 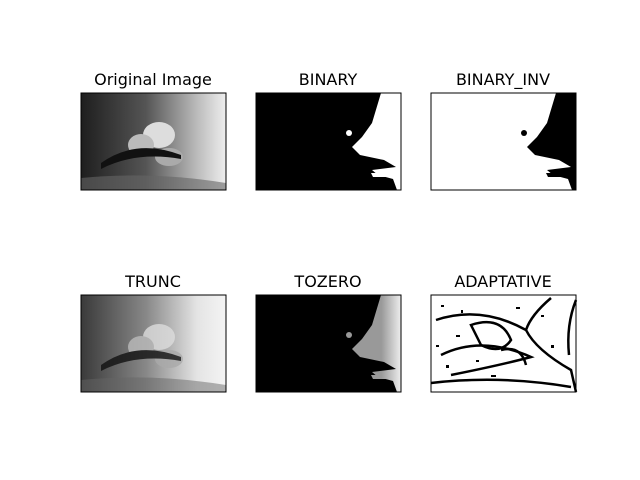 What do you see at coordinates (328, 79) in the screenshot?
I see `panel-title: BINARY` at bounding box center [328, 79].